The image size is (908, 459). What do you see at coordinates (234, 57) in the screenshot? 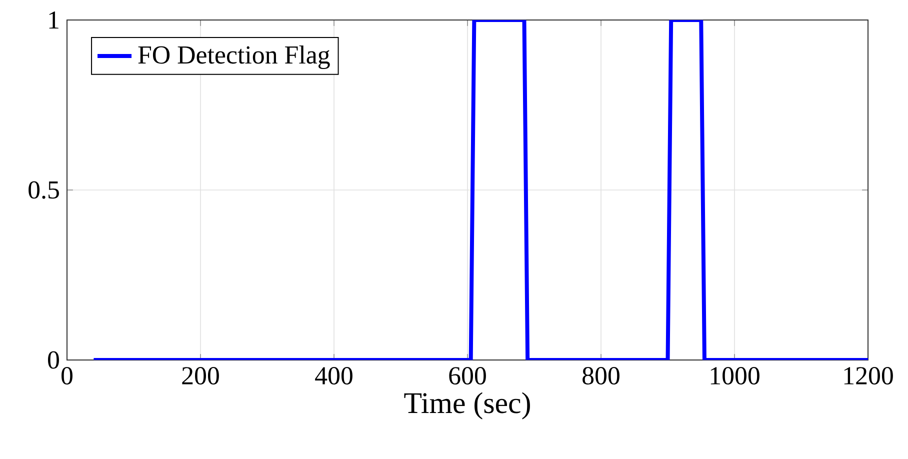
I see `legend-label: FO Detection Flag` at bounding box center [234, 57].